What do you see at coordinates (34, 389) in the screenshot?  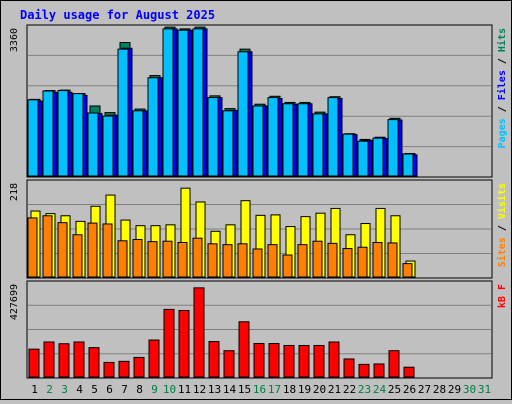 I see `x-tick-label-day-1: 1` at bounding box center [34, 389].